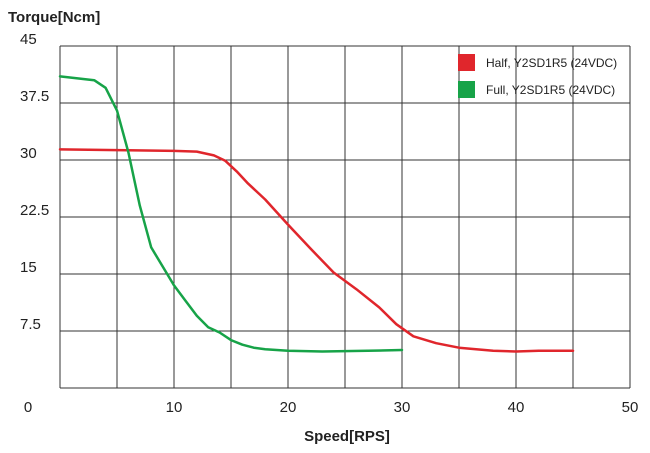 The width and height of the screenshot is (650, 453). Describe the element at coordinates (402, 407) in the screenshot. I see `x-tick-label: 30` at that location.